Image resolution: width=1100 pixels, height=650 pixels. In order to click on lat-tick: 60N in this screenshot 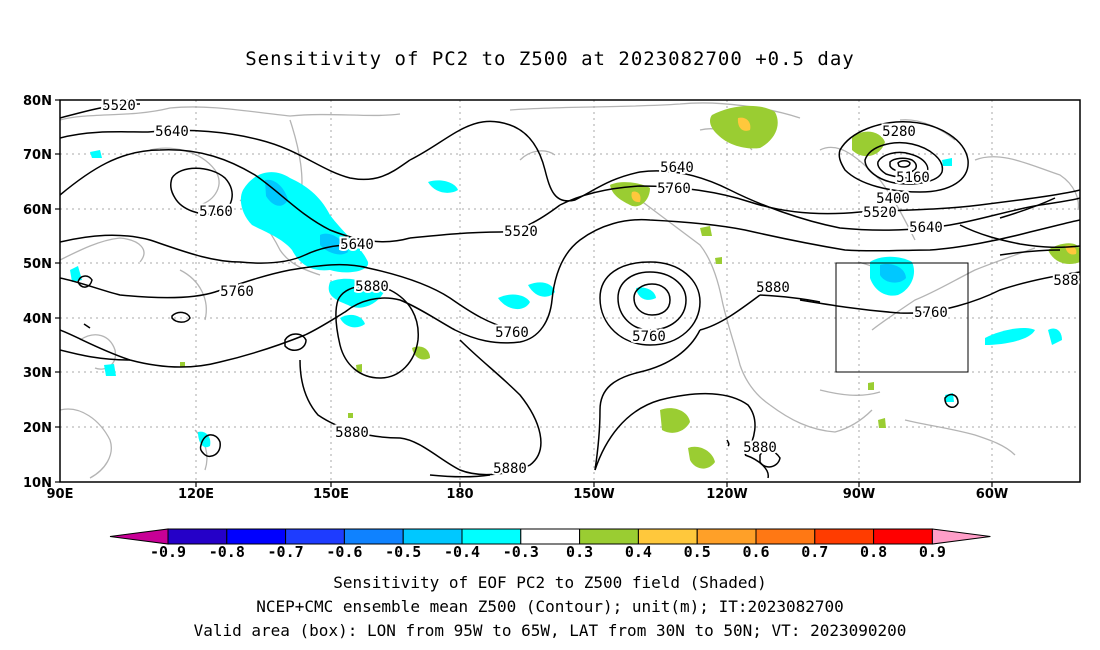, I will do `click(37, 210)`.